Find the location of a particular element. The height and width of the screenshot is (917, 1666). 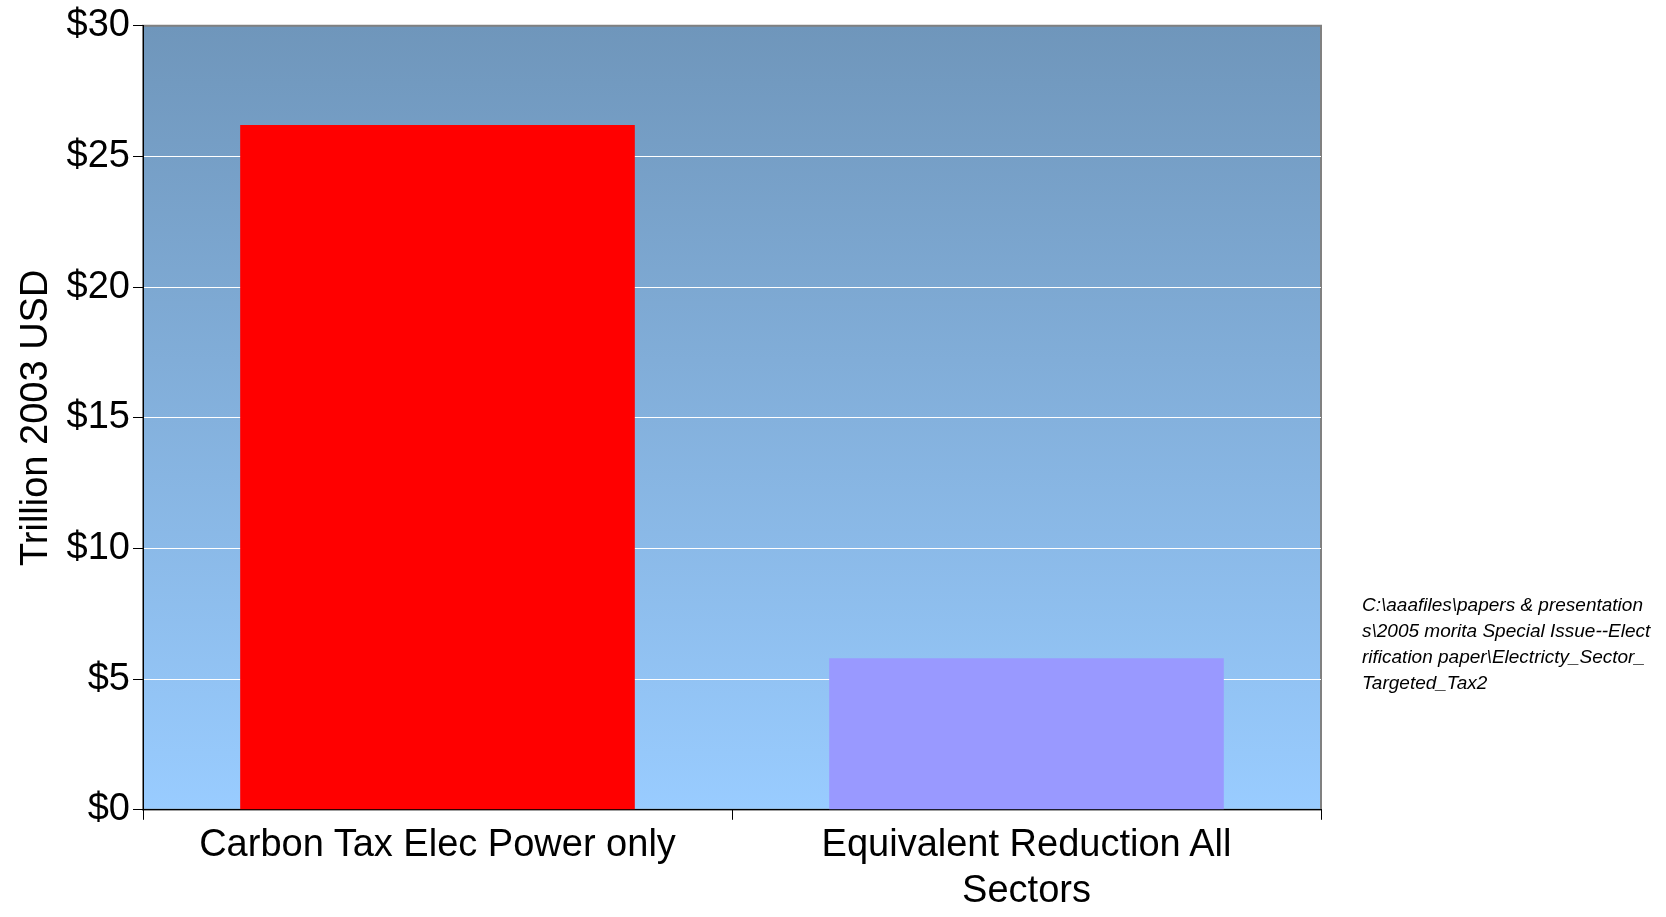

y-tick-label: $10 is located at coordinates (98, 545).